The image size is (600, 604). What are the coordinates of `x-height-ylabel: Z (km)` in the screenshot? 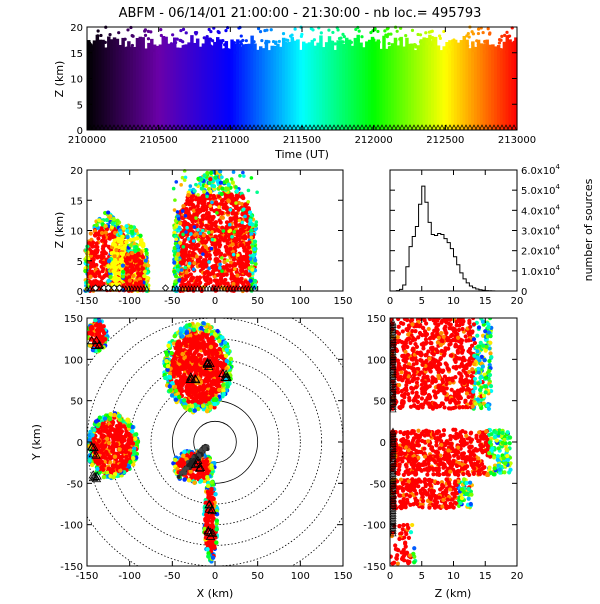 It's located at (59, 230).